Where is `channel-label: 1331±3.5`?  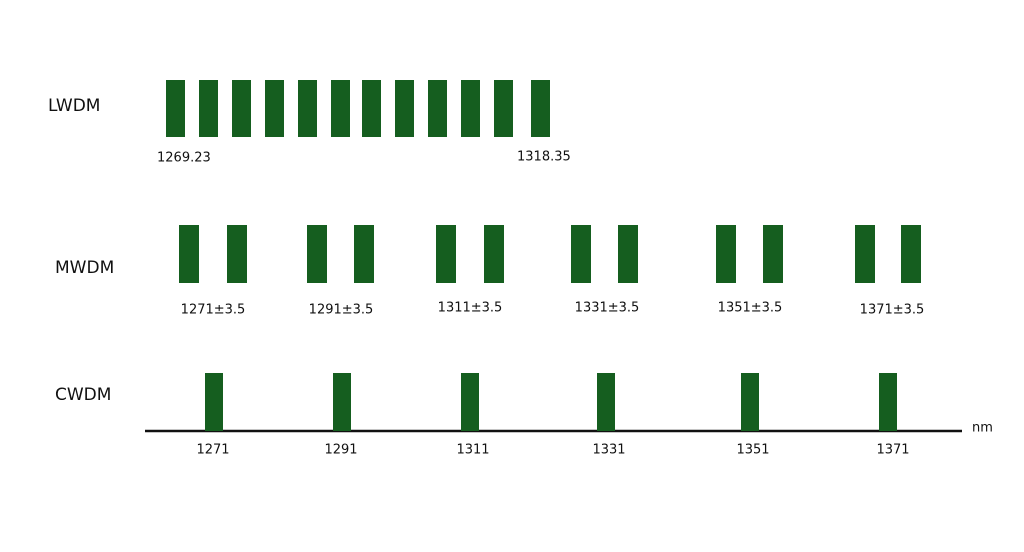
channel-label: 1331±3.5 is located at coordinates (607, 308).